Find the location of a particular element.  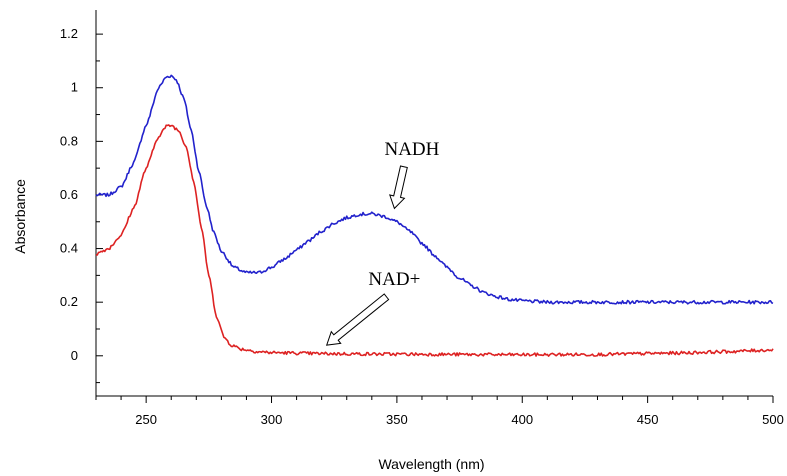

annotation-arrow-nadh is located at coordinates (398, 187).